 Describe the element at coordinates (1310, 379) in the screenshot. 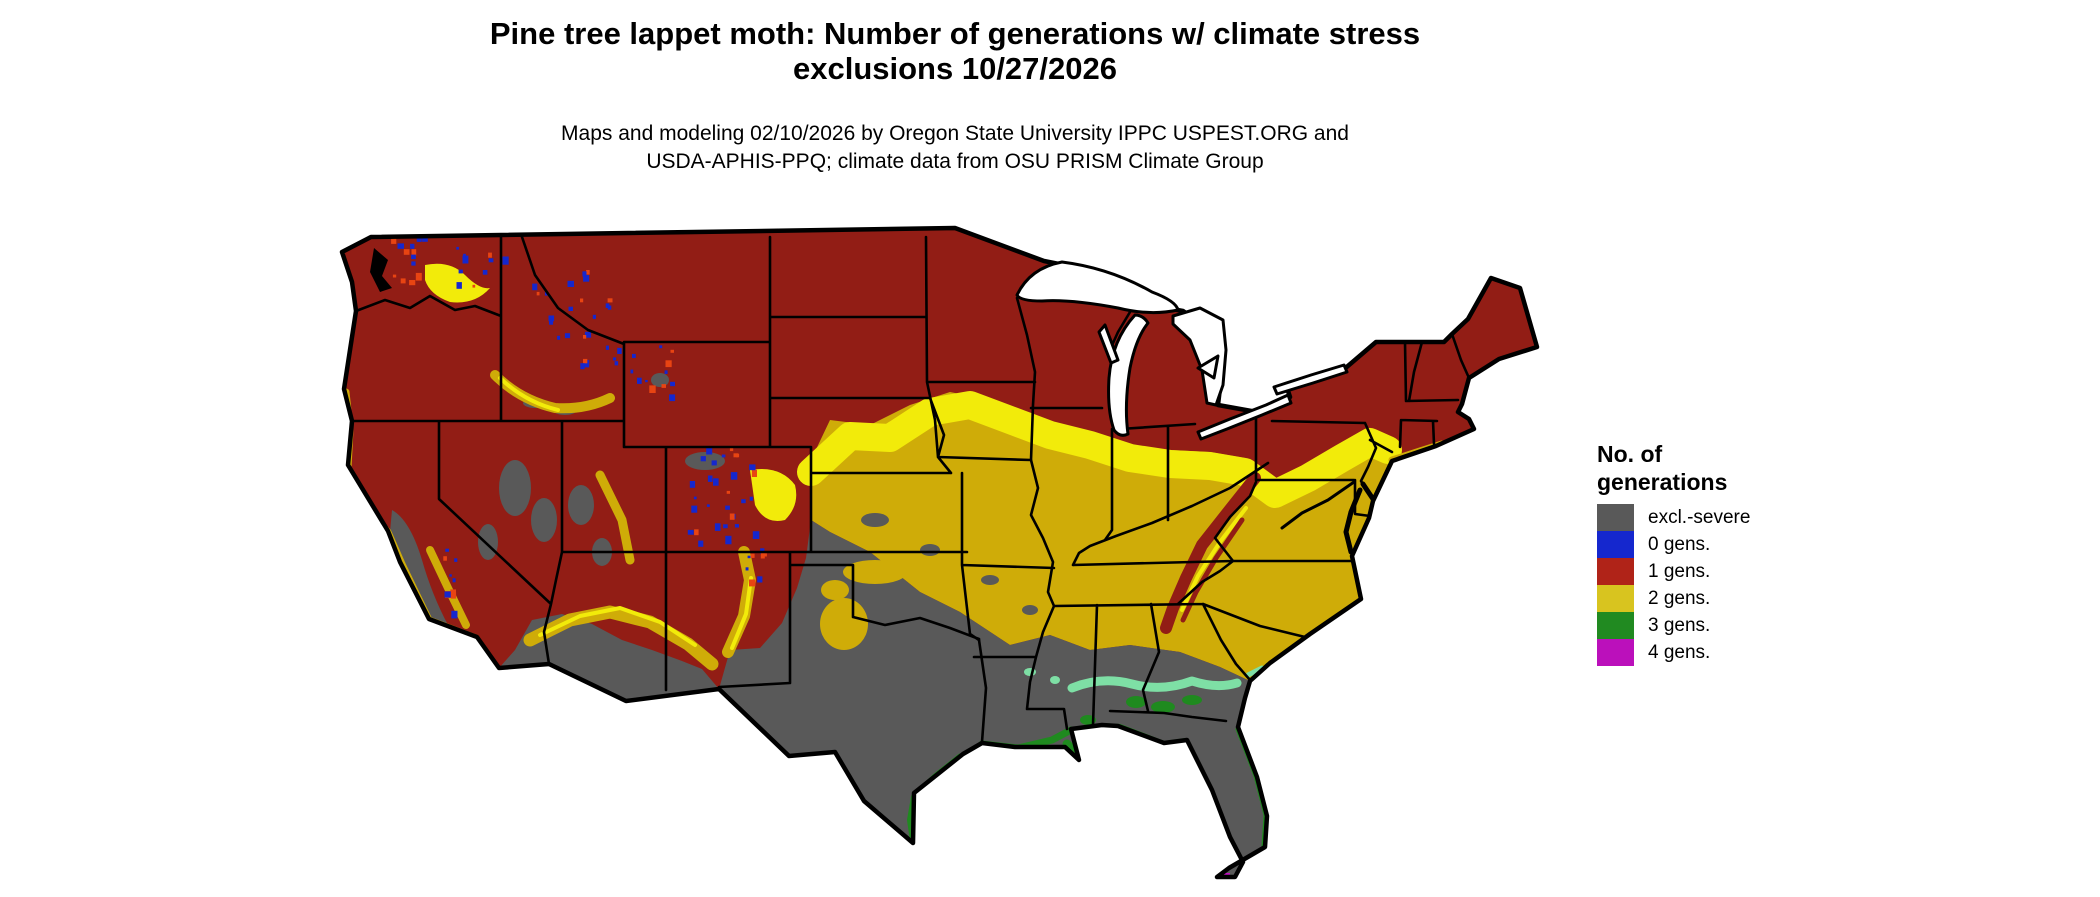

I see `lake-ontario` at that location.